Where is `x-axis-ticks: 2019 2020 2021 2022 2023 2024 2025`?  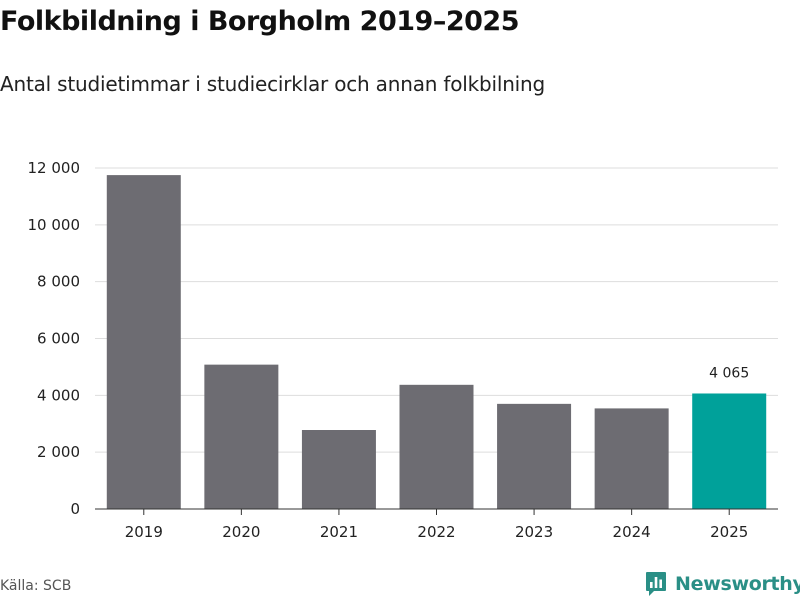 x-axis-ticks: 2019 2020 2021 2022 2023 2024 2025 is located at coordinates (436, 525).